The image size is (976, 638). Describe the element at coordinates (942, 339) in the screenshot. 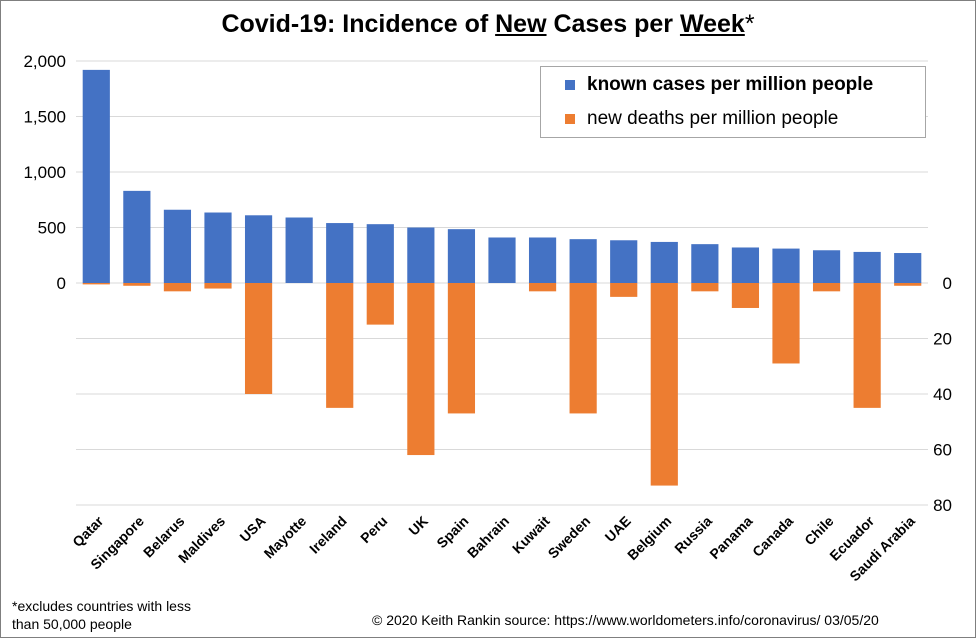

I see `right-tick-label: 20` at that location.